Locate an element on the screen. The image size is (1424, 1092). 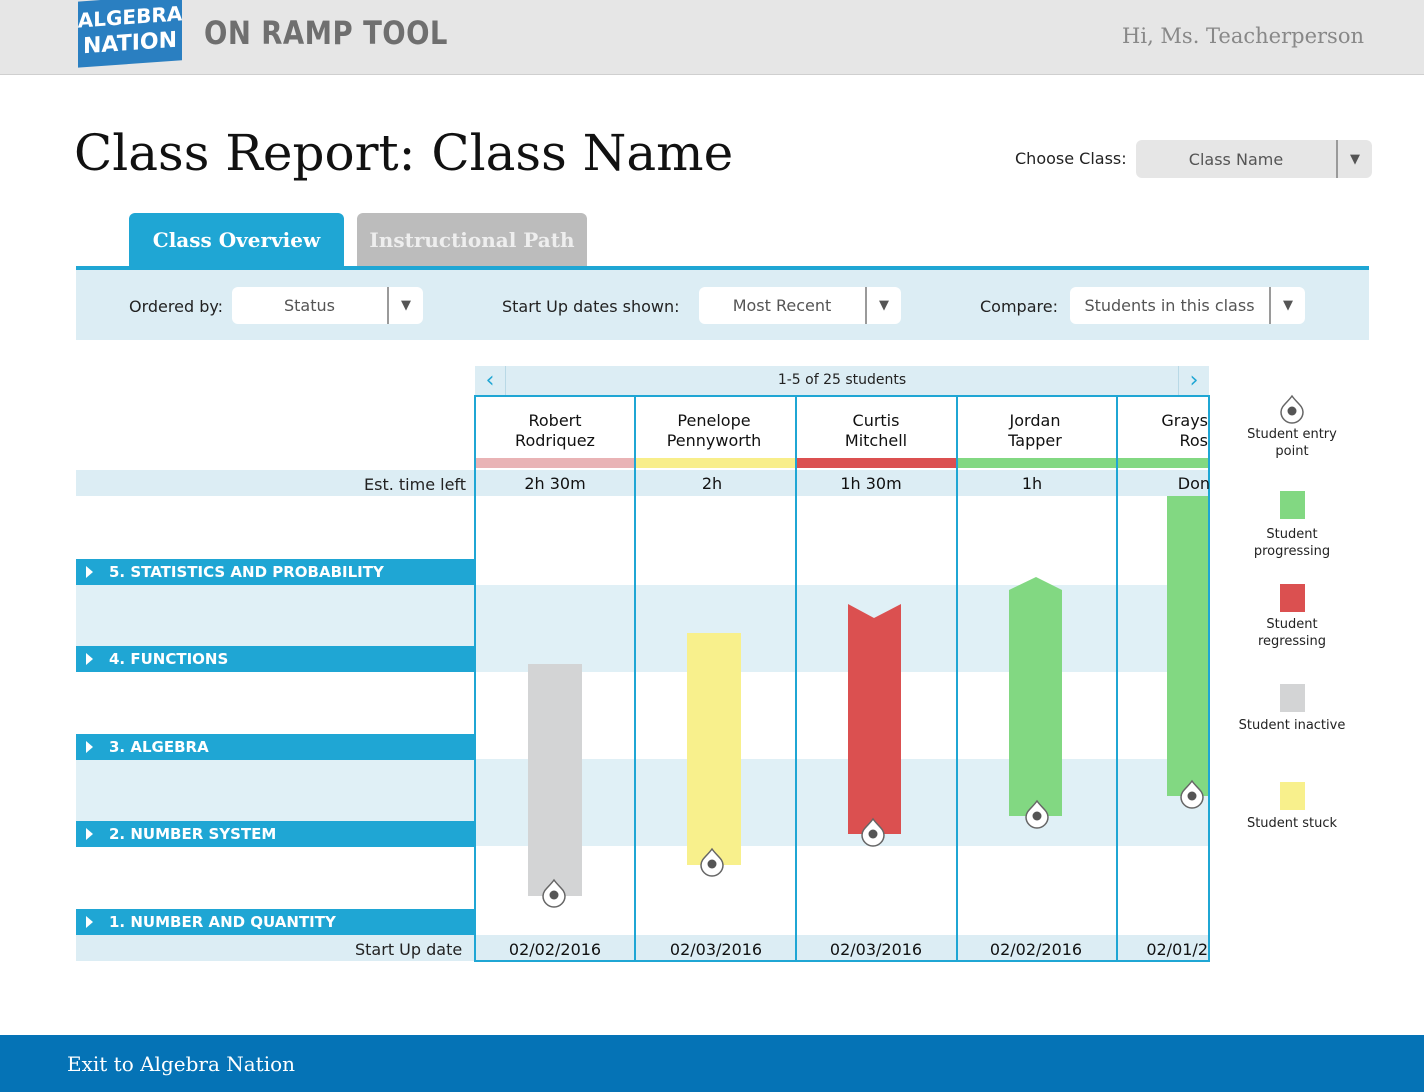
algebra-nation-logo: ALGEBRA NATION is located at coordinates (129, 37).